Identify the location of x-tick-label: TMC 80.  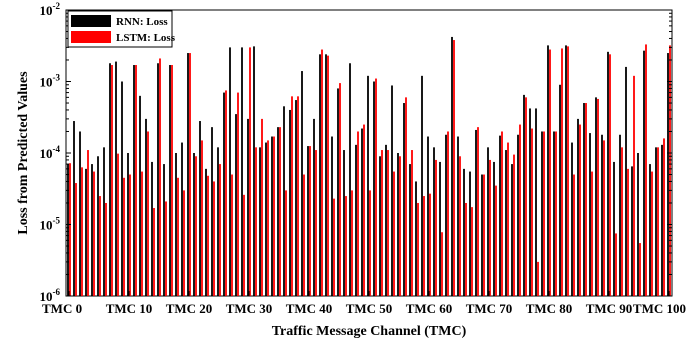
(549, 308).